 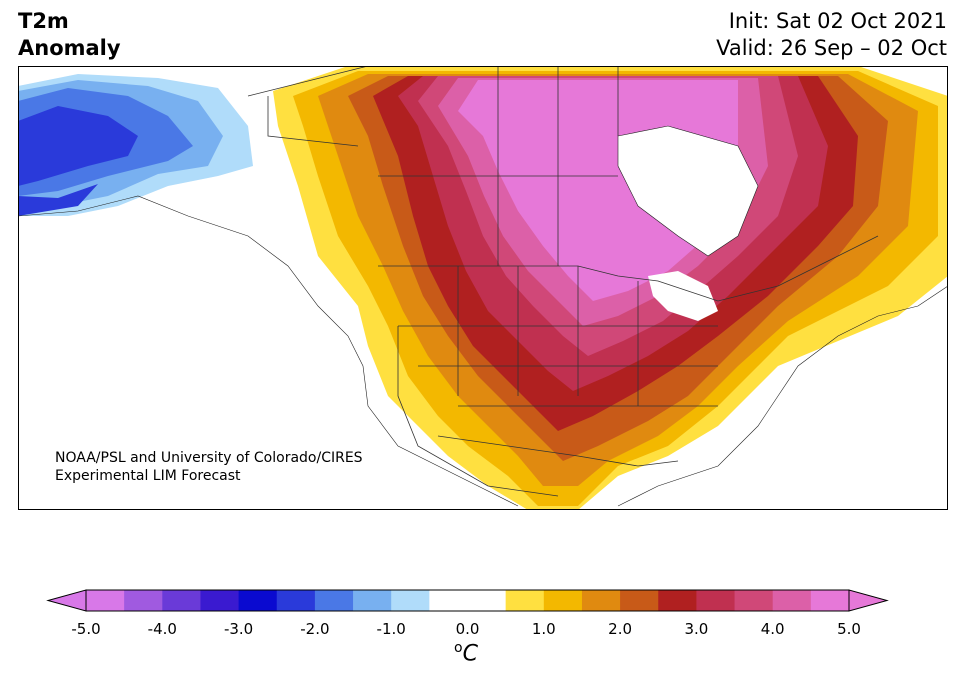 I want to click on colorbar-tick: 0.0, so click(x=467, y=629).